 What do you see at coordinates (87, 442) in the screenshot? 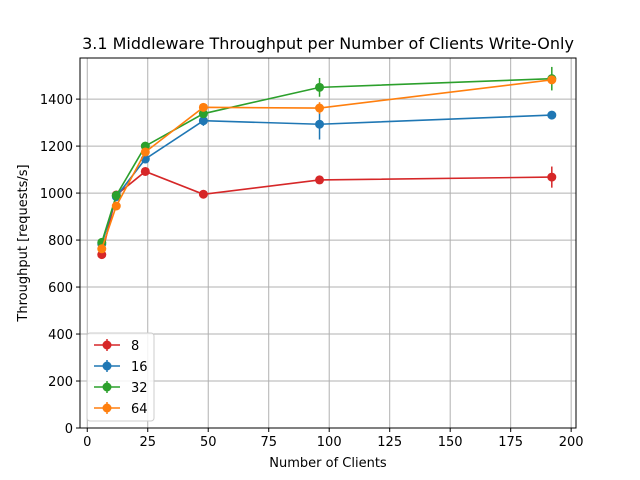
I see `x-tick-label: 0` at bounding box center [87, 442].